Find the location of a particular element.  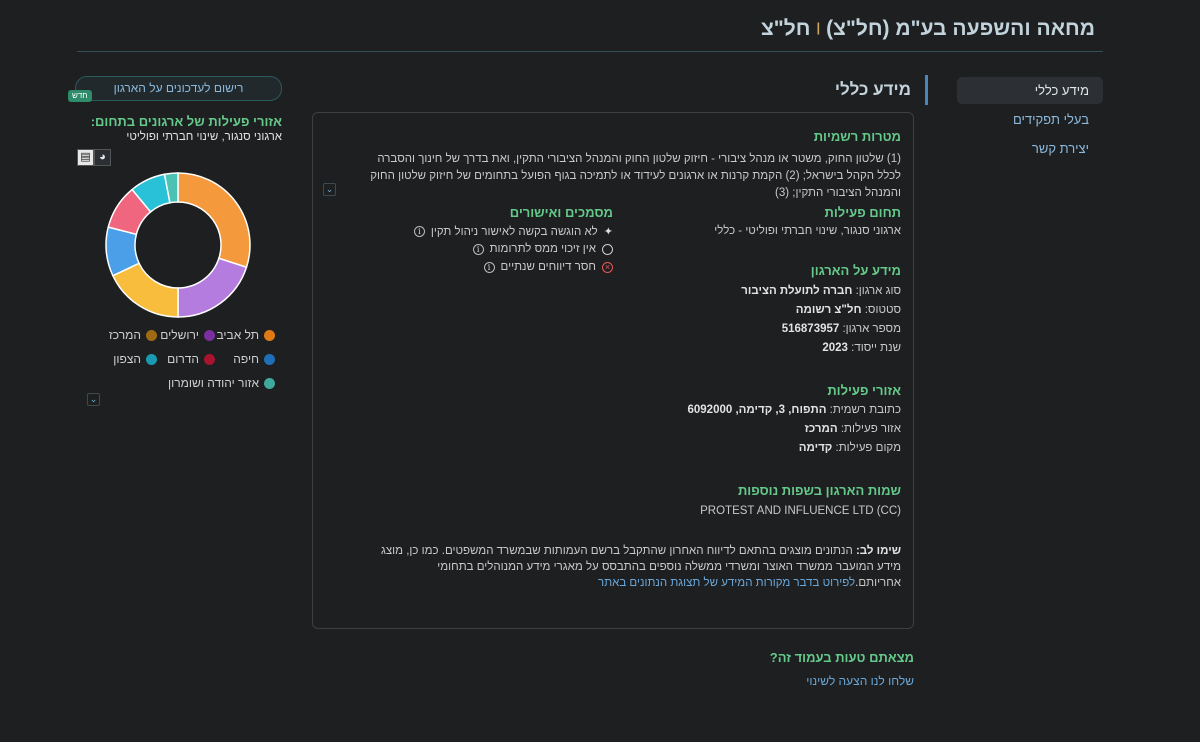

document-text: אין זיכוי ממס לתרומות is located at coordinates (542, 249).